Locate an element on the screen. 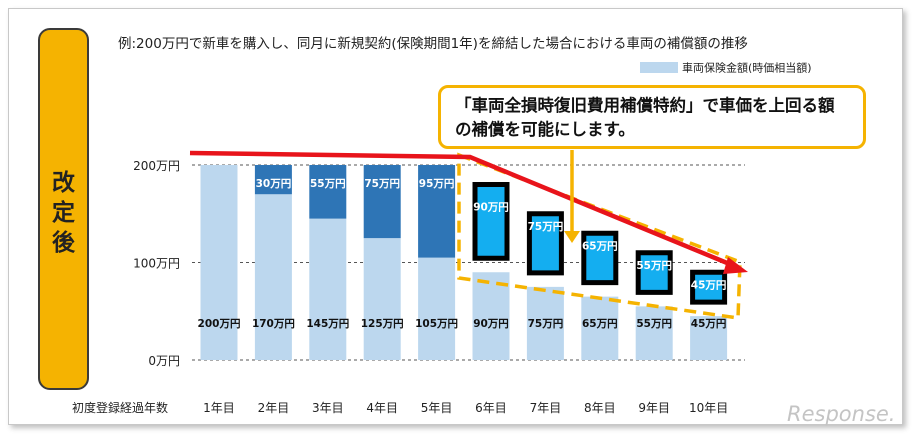  side-label-char: 改 is located at coordinates (63, 183).